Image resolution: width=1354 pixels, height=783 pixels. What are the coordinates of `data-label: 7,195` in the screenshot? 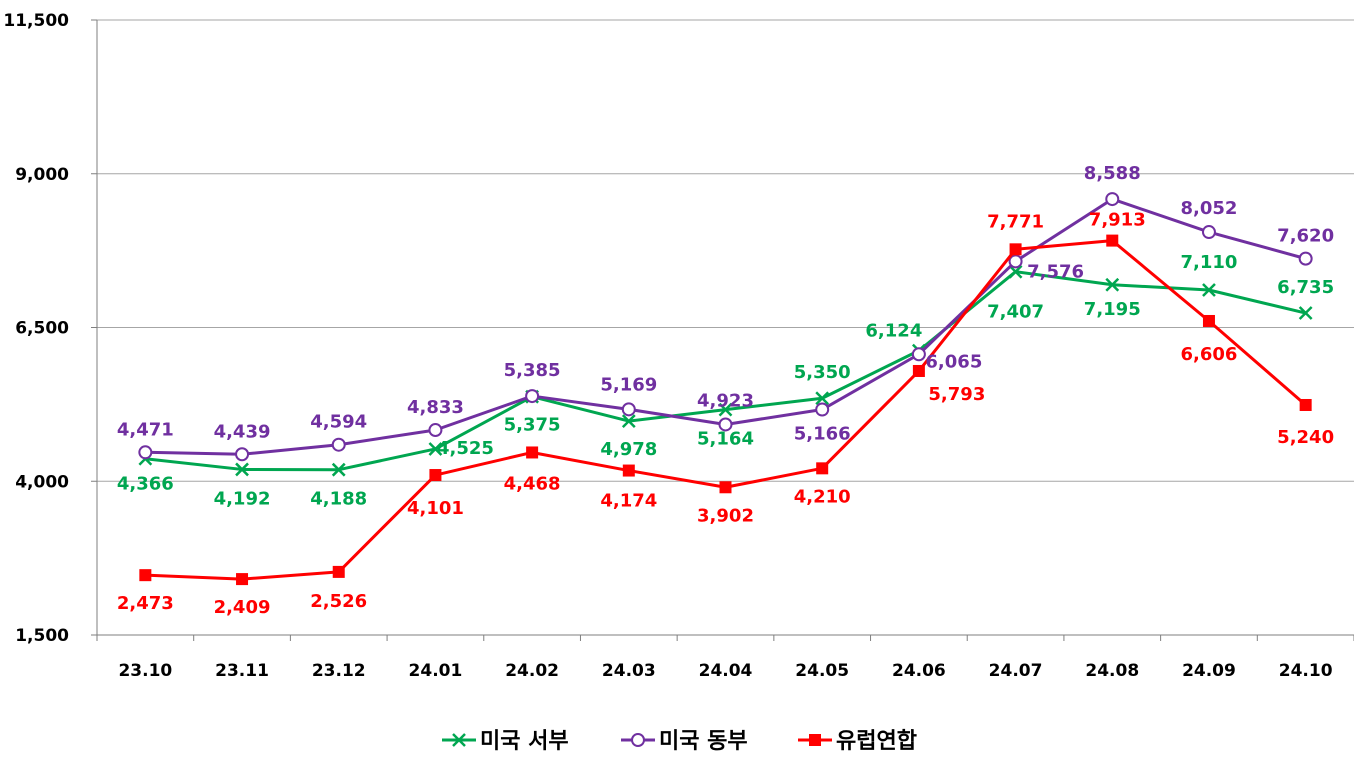 It's located at (1112, 309).